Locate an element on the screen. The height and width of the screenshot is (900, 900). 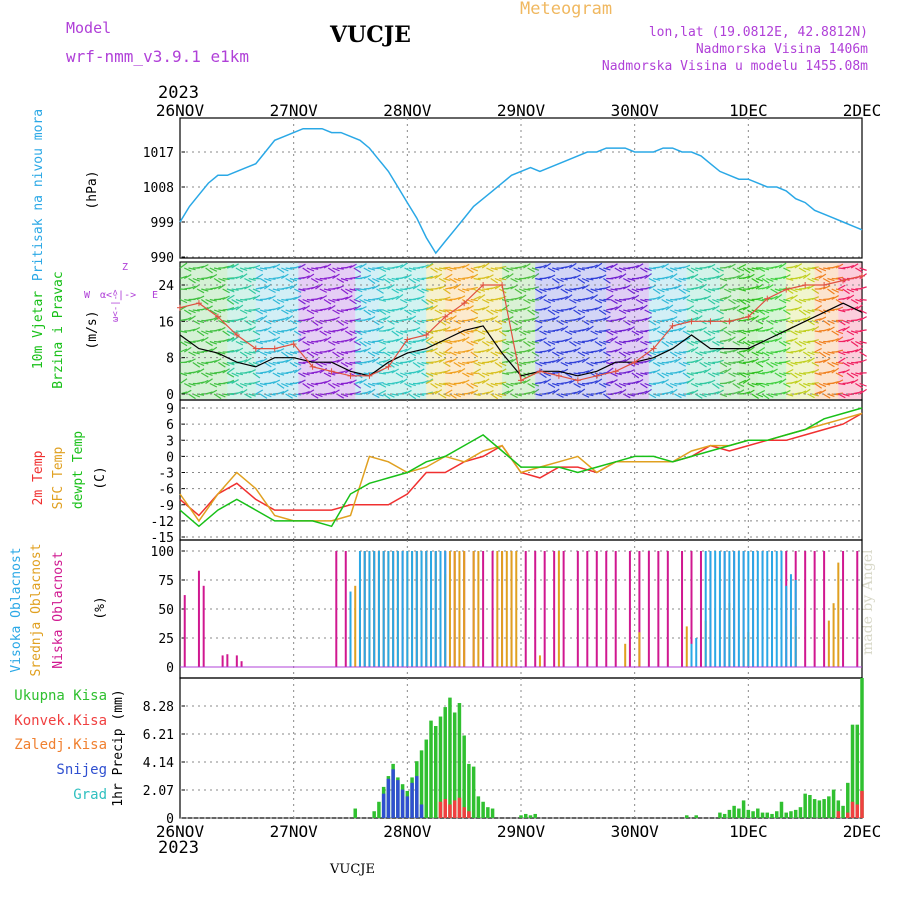
station-title: VUCJE is located at coordinates (370, 35).